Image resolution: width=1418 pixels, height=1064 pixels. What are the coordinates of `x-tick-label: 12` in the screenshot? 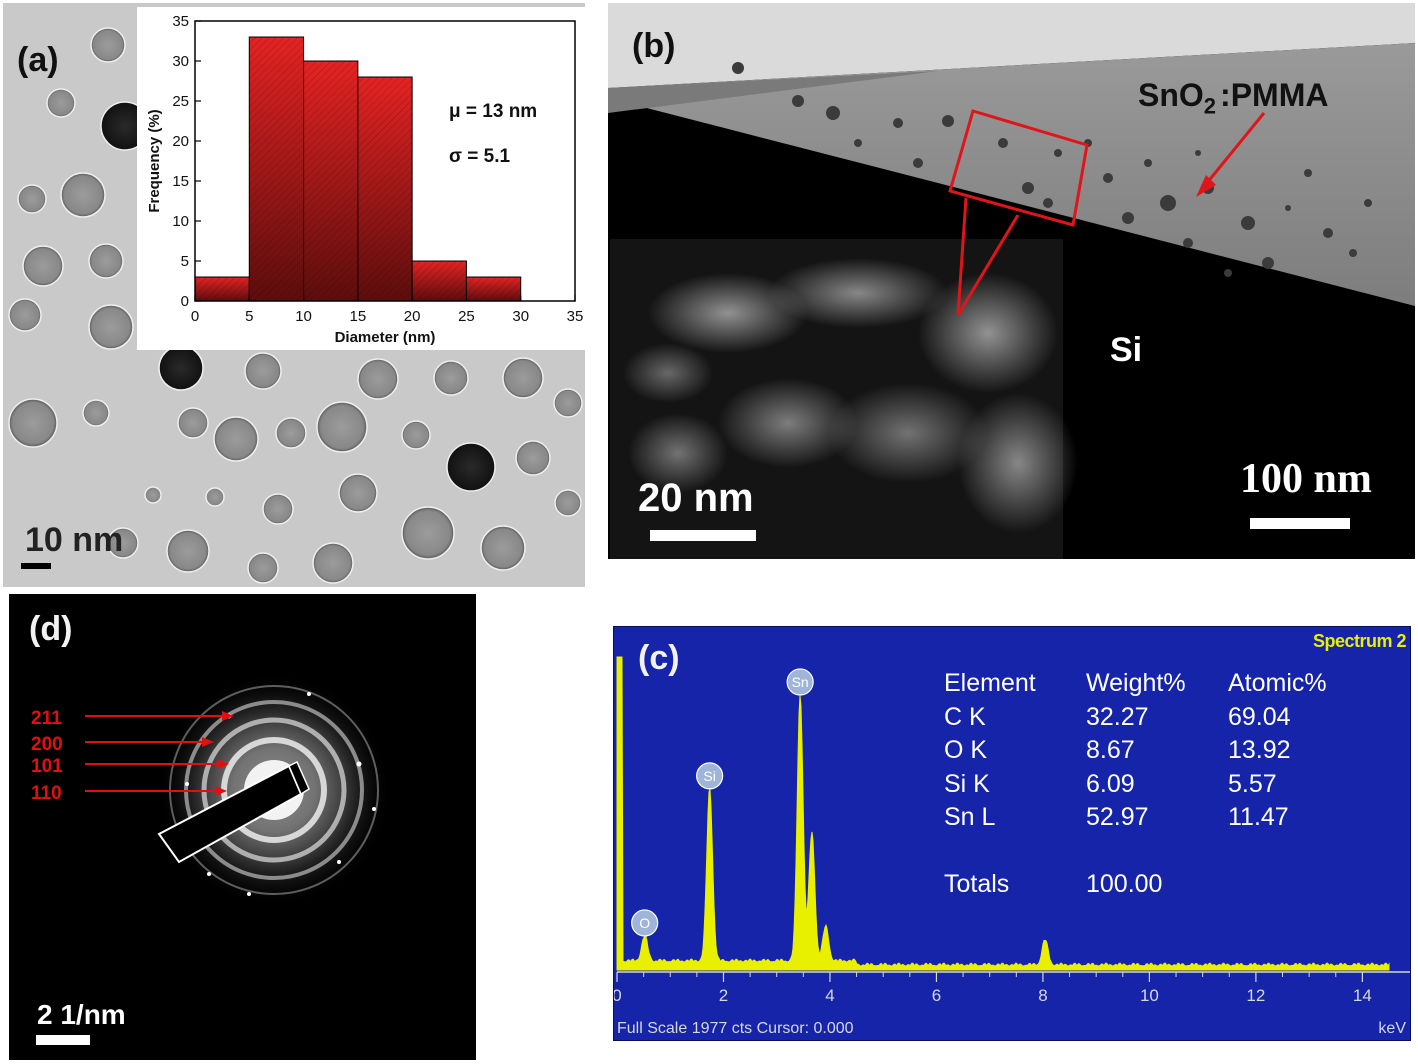 It's located at (1255, 995).